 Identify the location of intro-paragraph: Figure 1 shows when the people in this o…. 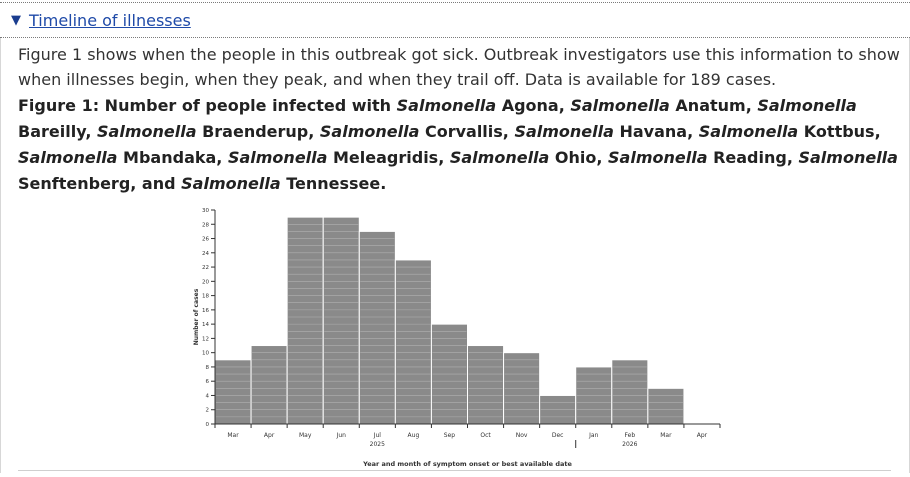
(459, 67).